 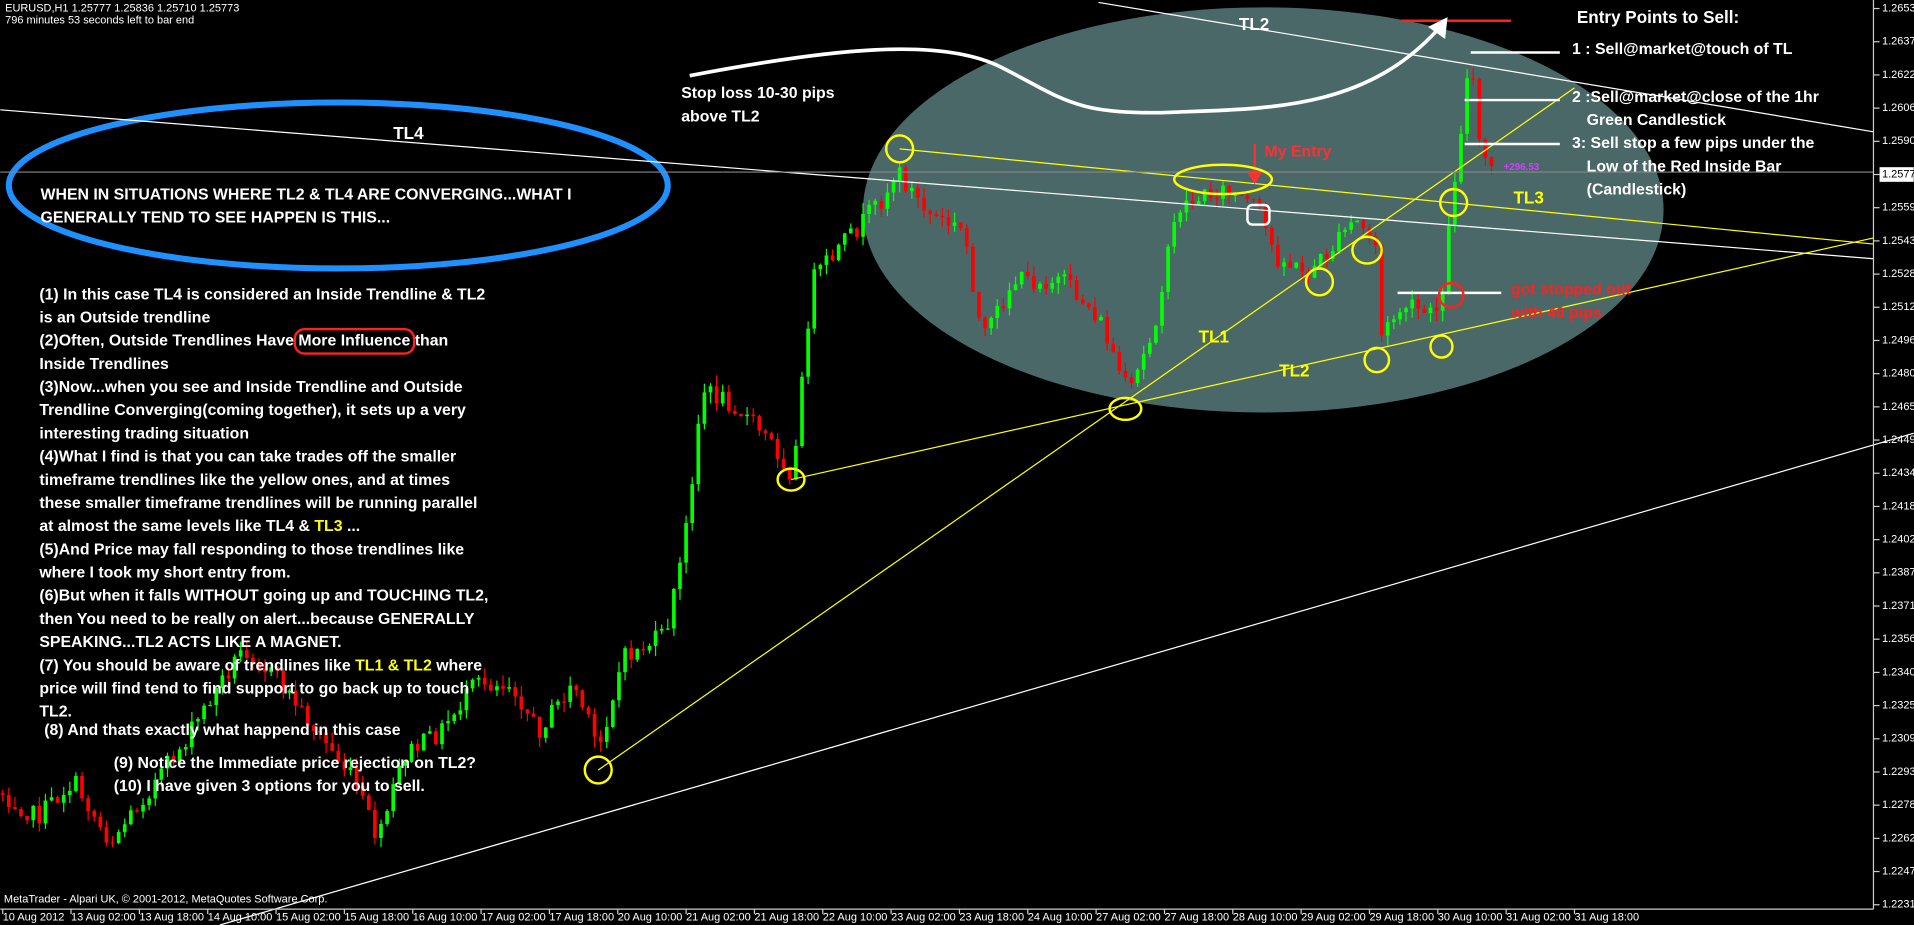 I want to click on note-highlight-box, so click(x=354, y=341).